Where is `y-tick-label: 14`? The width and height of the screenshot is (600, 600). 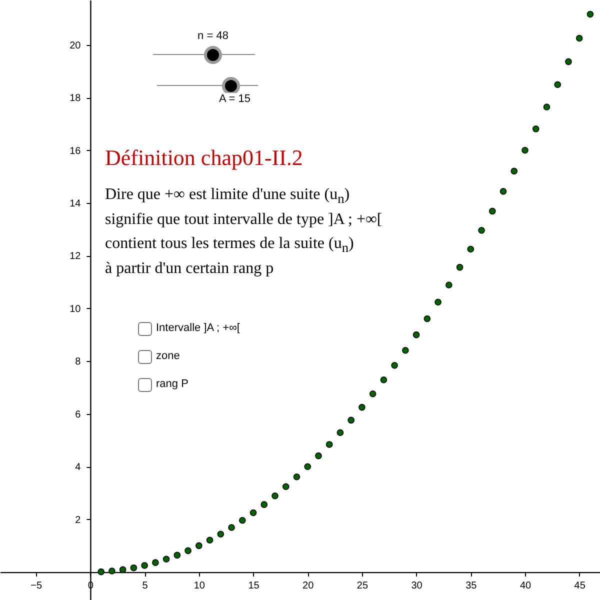
y-tick-label: 14 is located at coordinates (76, 204).